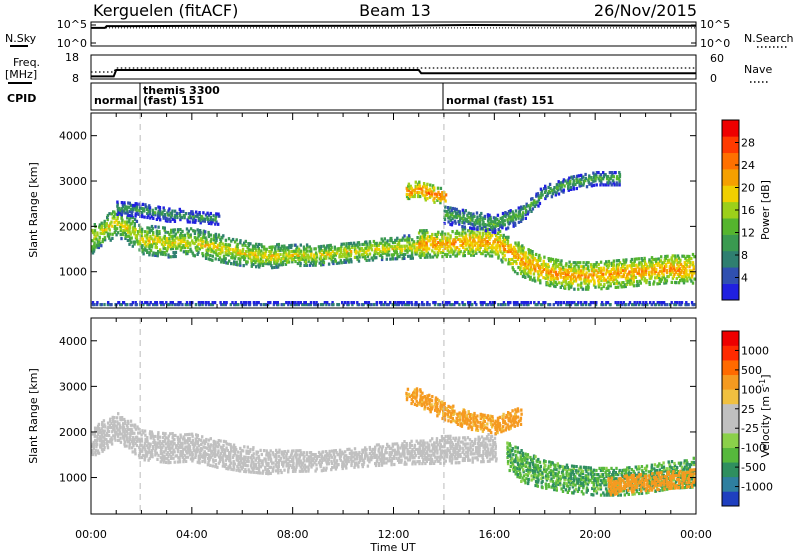  Describe the element at coordinates (393, 34) in the screenshot. I see `noise-strip-frame` at that location.